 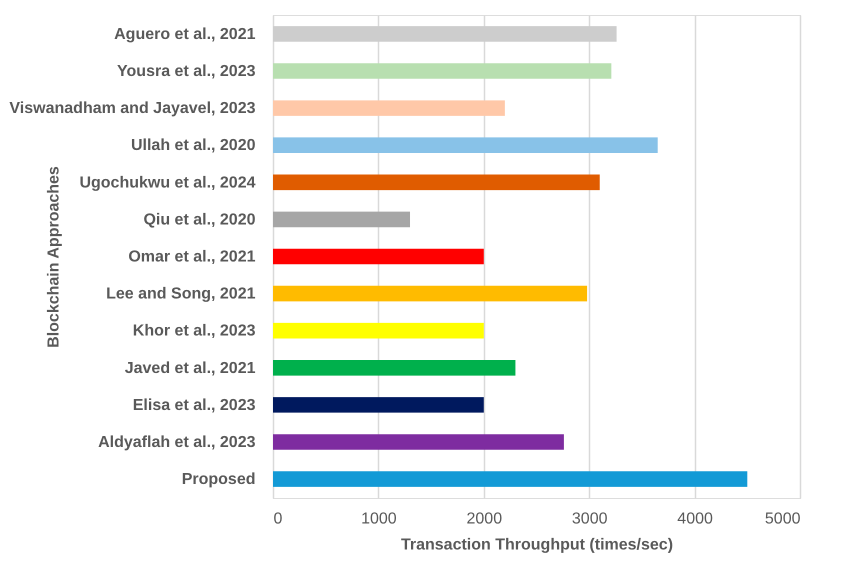 What do you see at coordinates (484, 519) in the screenshot?
I see `x-tick-label: 2000` at bounding box center [484, 519].